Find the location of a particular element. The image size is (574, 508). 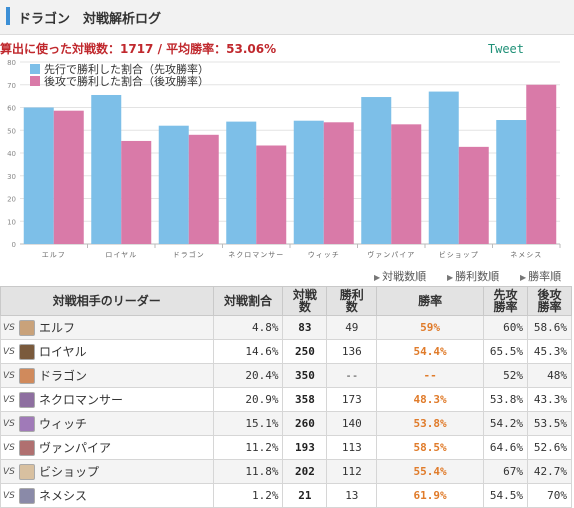

table-row: VS ヴァンパイア 11.2% 193 113 58.5% 64.6% 52.6% is located at coordinates (286, 447).